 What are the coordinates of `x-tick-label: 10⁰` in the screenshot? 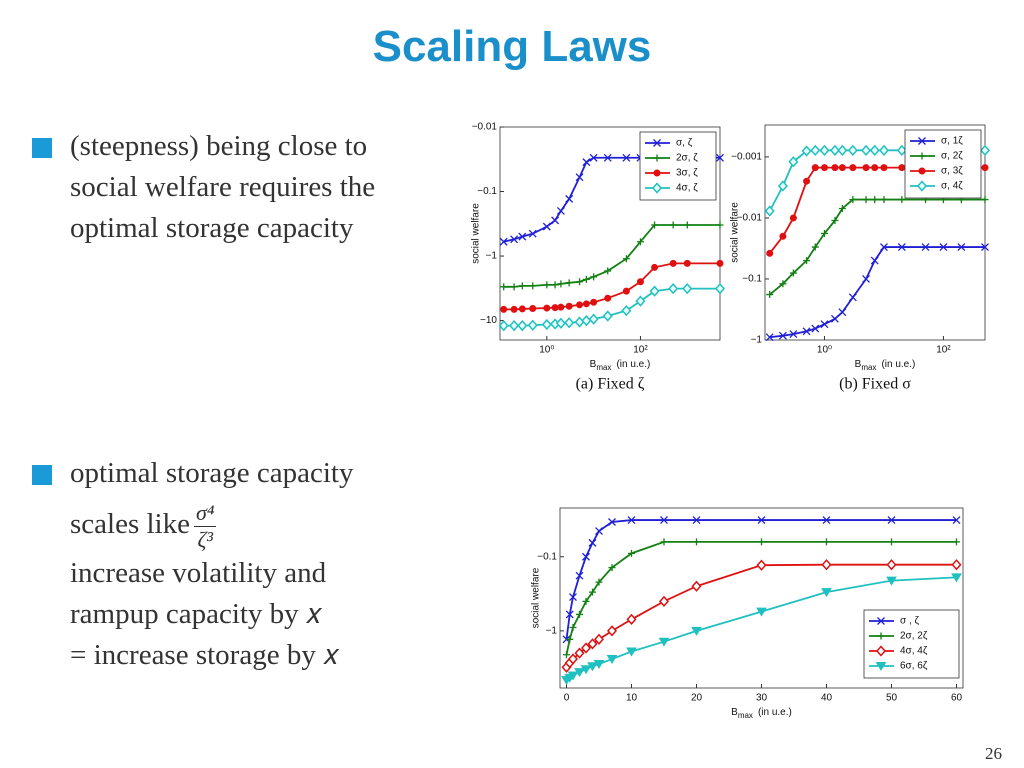 It's located at (824, 350).